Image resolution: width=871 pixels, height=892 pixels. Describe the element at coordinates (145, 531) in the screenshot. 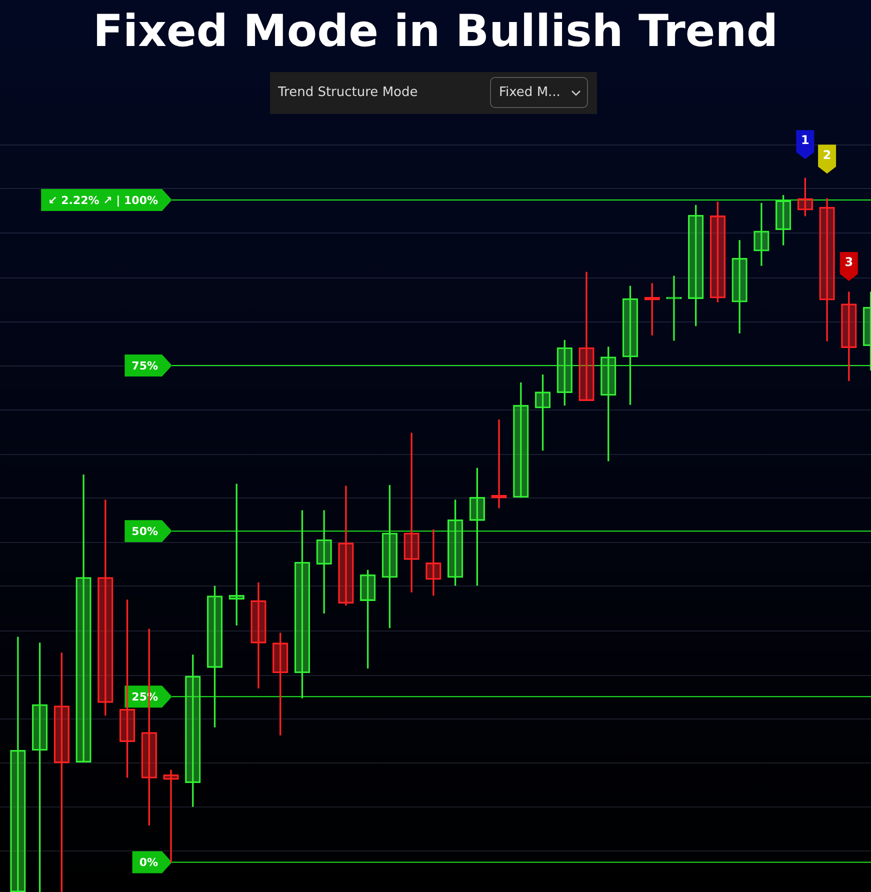

I see `ref-line-label: 50%` at that location.